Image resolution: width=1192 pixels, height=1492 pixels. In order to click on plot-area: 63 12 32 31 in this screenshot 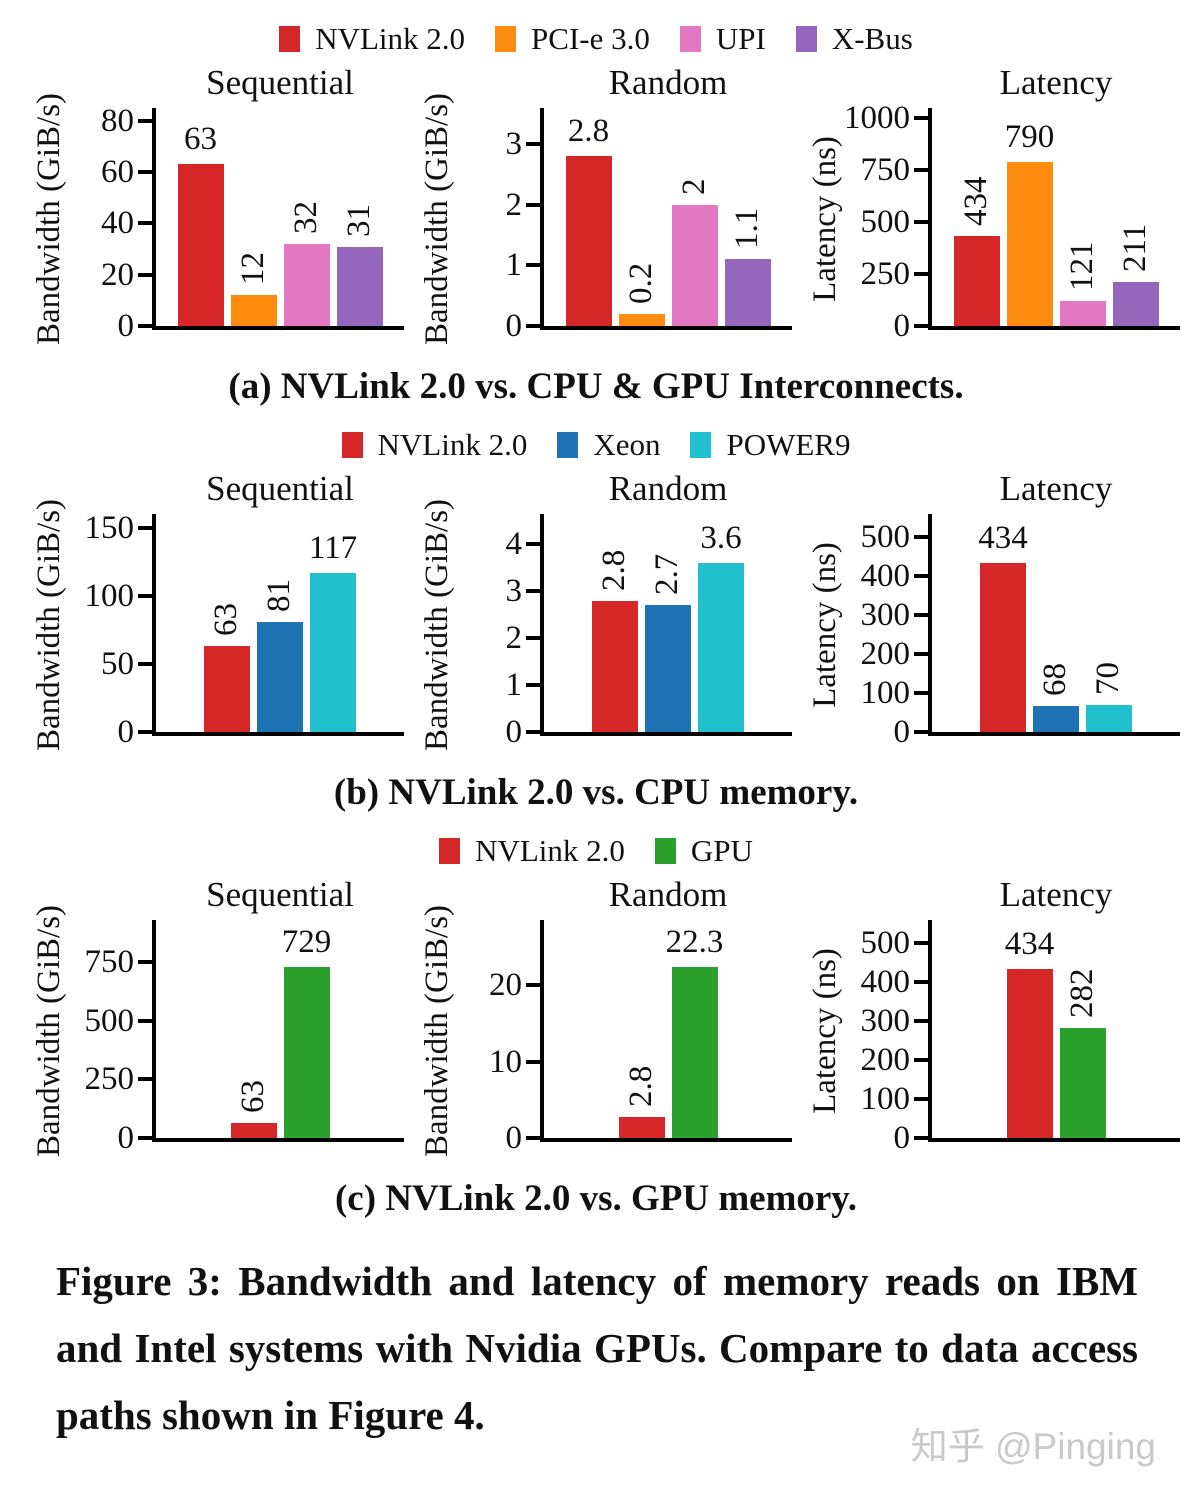, I will do `click(278, 219)`.